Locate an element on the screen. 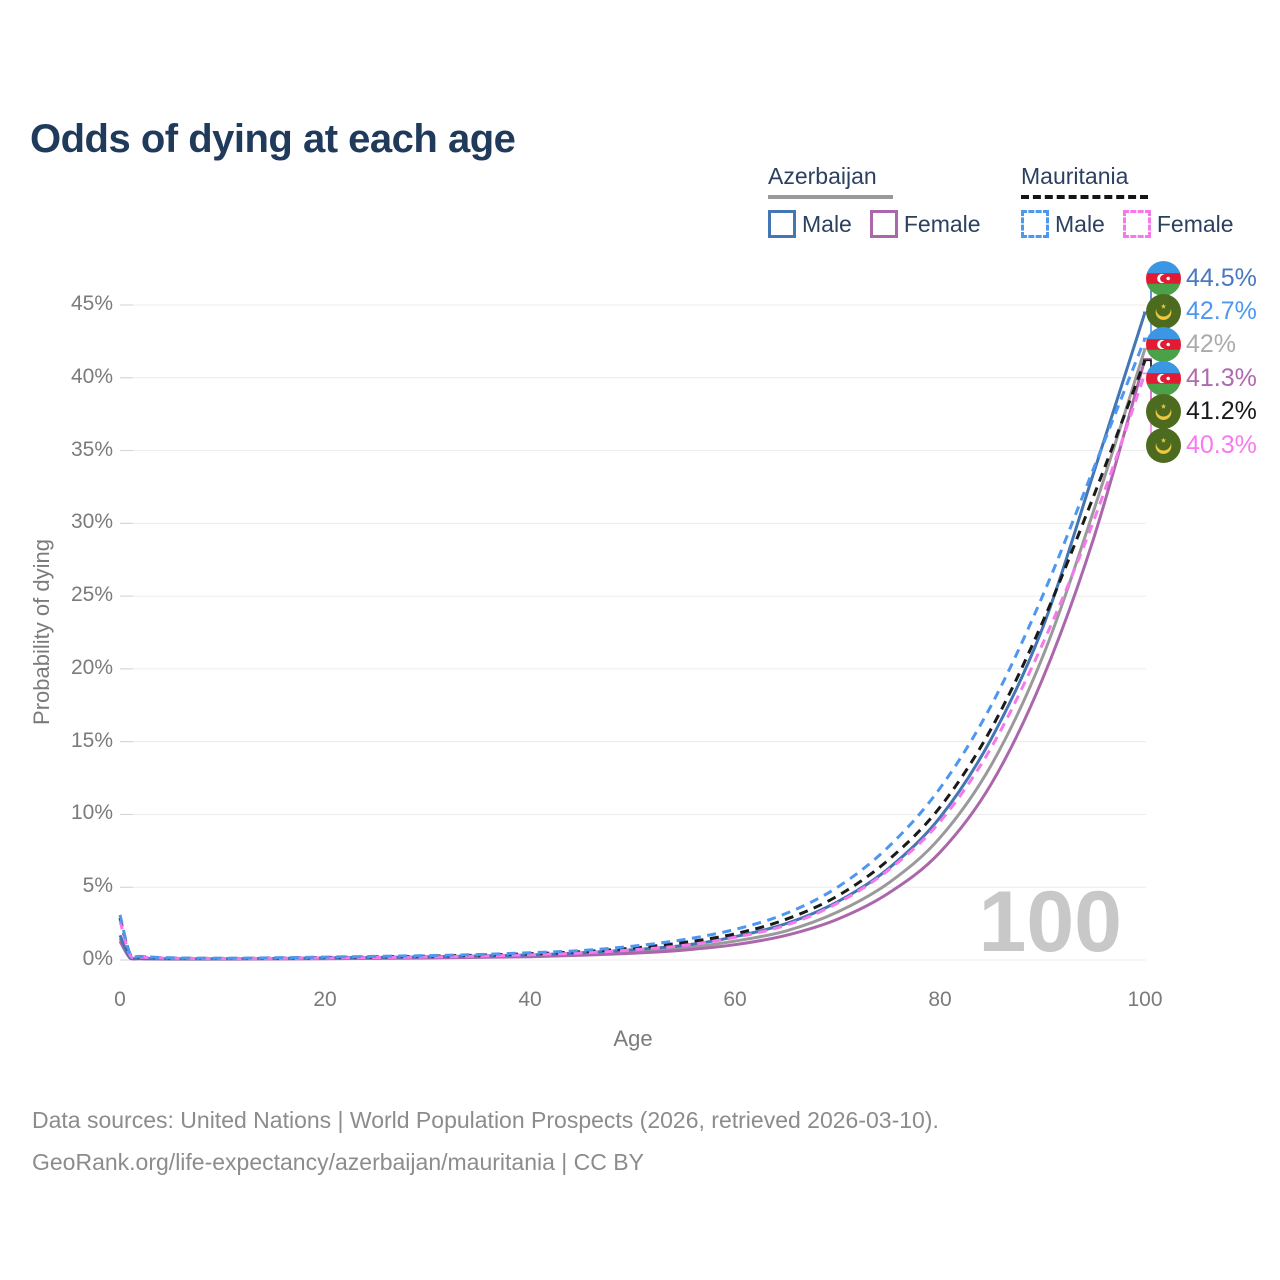 Image resolution: width=1280 pixels, height=1280 pixels. end-label-mauritania-total: 41.2% is located at coordinates (1201, 412).